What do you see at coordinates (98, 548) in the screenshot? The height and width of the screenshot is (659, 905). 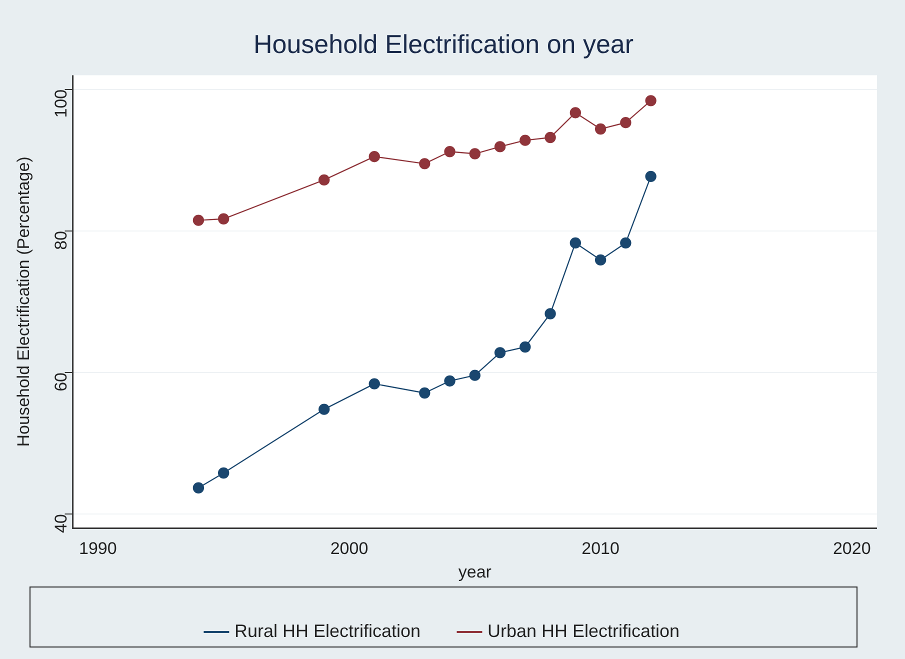 I see `x-tick-label: 1990` at bounding box center [98, 548].